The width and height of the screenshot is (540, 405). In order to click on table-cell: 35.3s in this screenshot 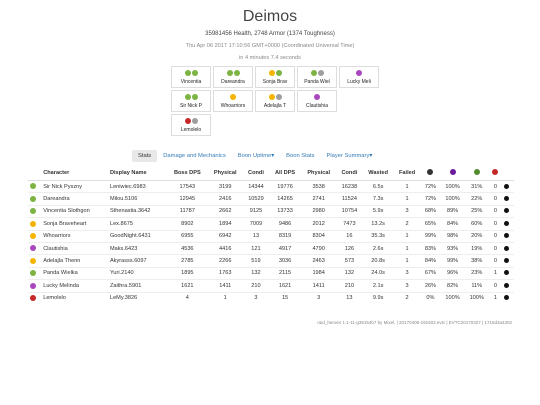, I will do `click(378, 236)`.